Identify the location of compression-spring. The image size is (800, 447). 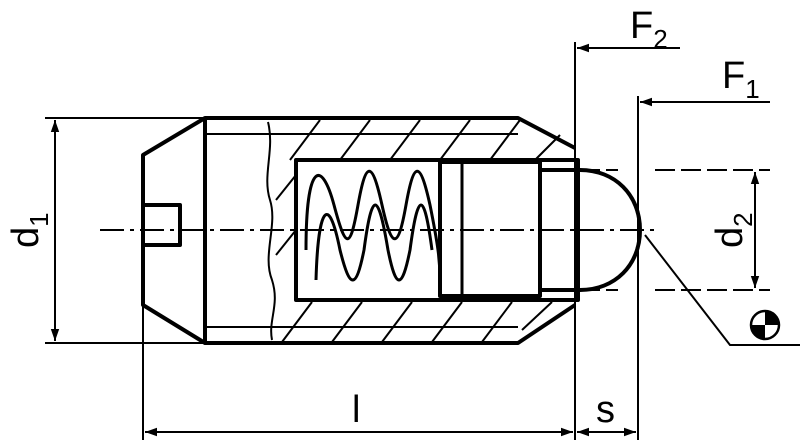
(373, 225).